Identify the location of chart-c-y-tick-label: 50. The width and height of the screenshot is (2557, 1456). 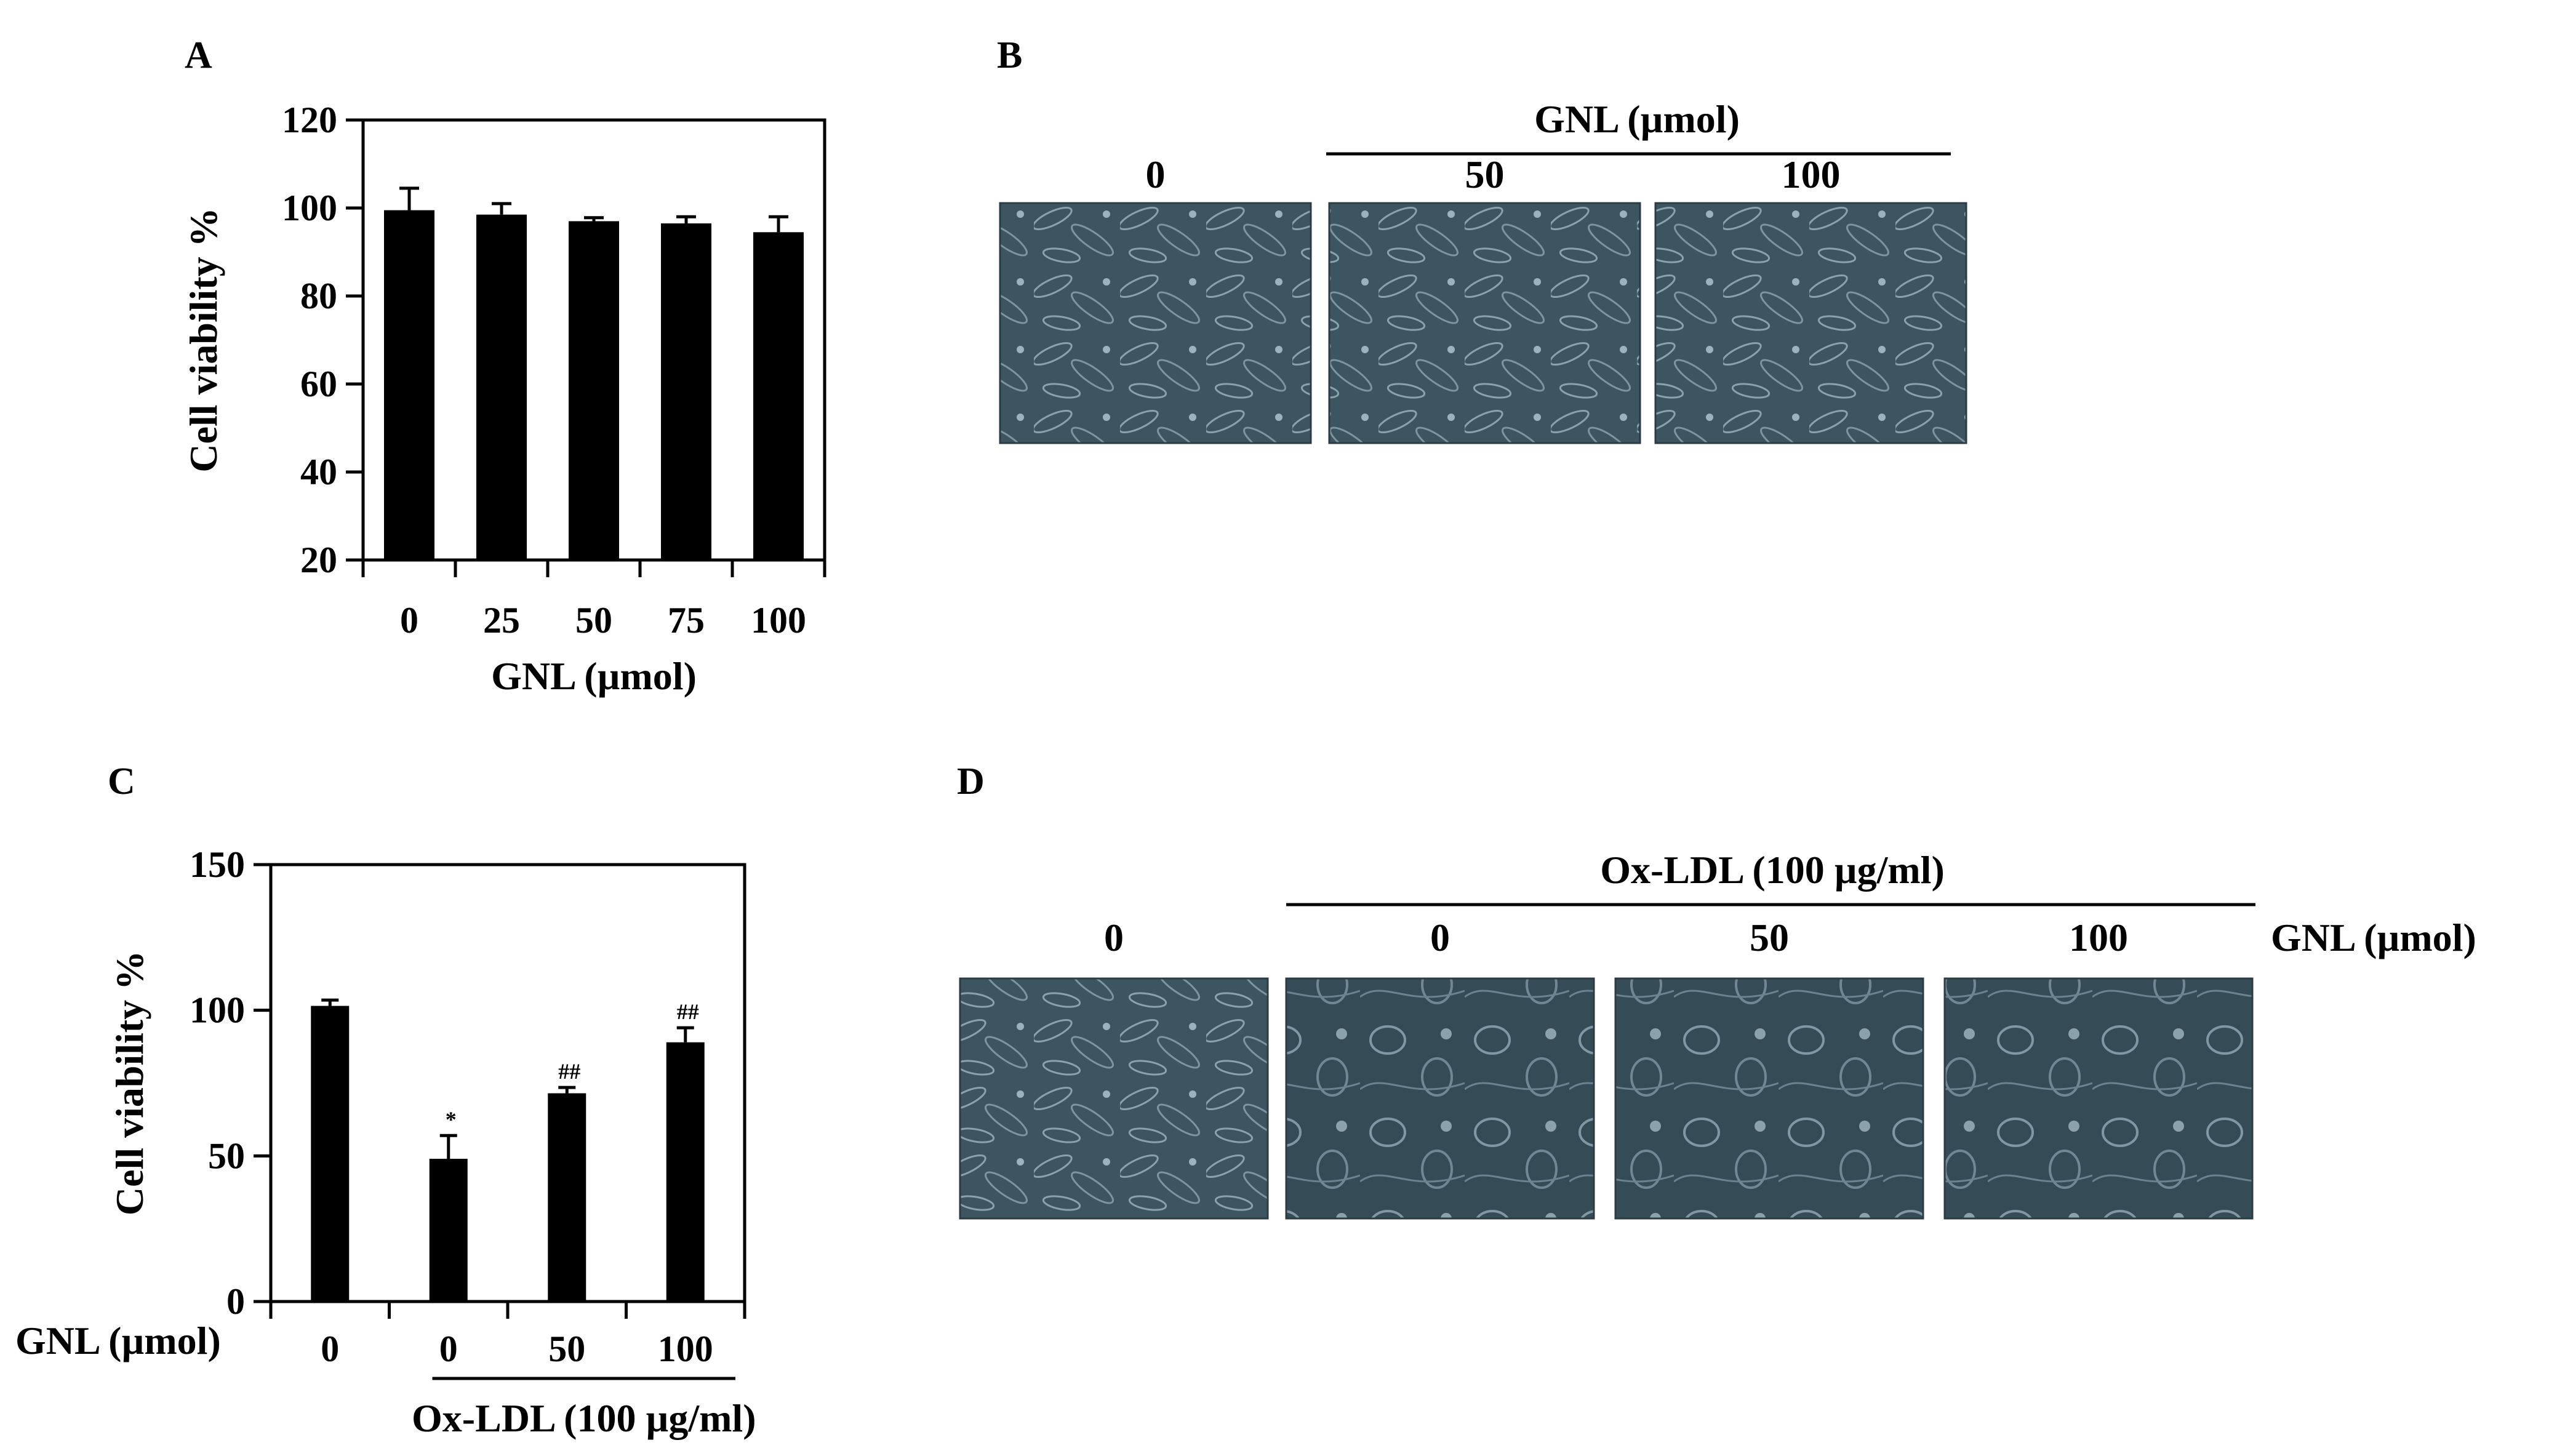
(226, 1155).